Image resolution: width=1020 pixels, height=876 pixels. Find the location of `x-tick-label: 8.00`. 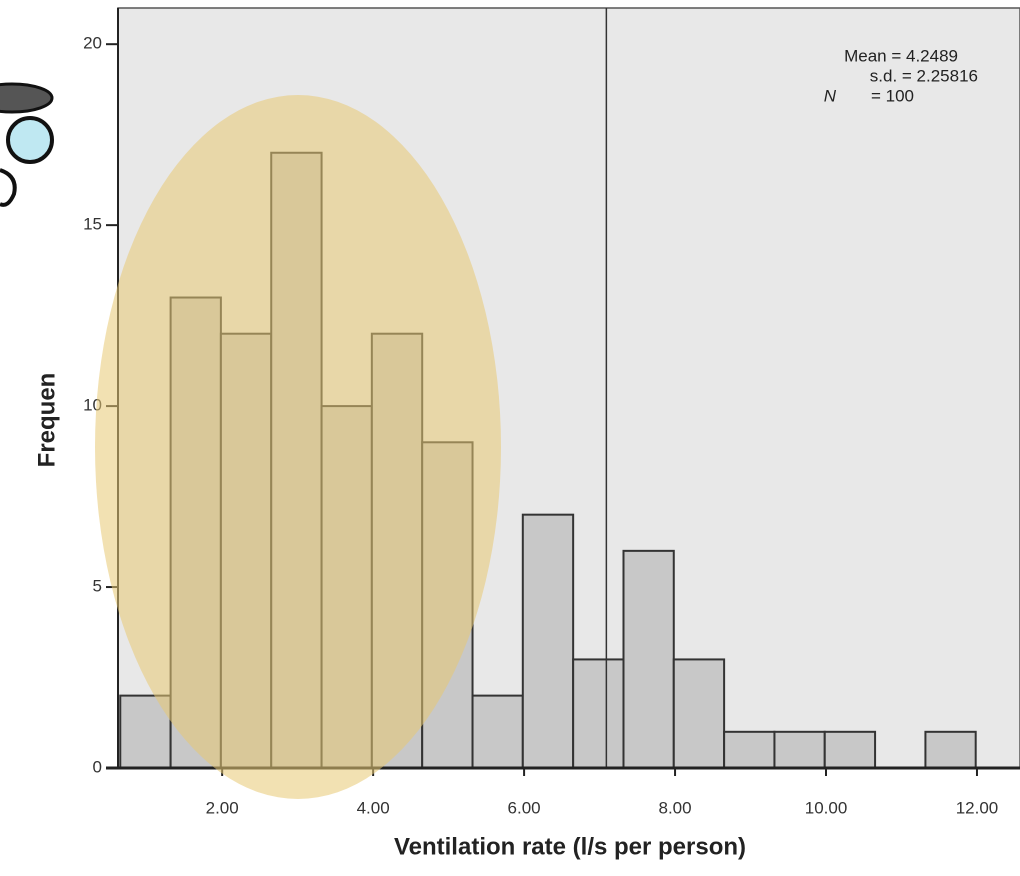

x-tick-label: 8.00 is located at coordinates (675, 807).